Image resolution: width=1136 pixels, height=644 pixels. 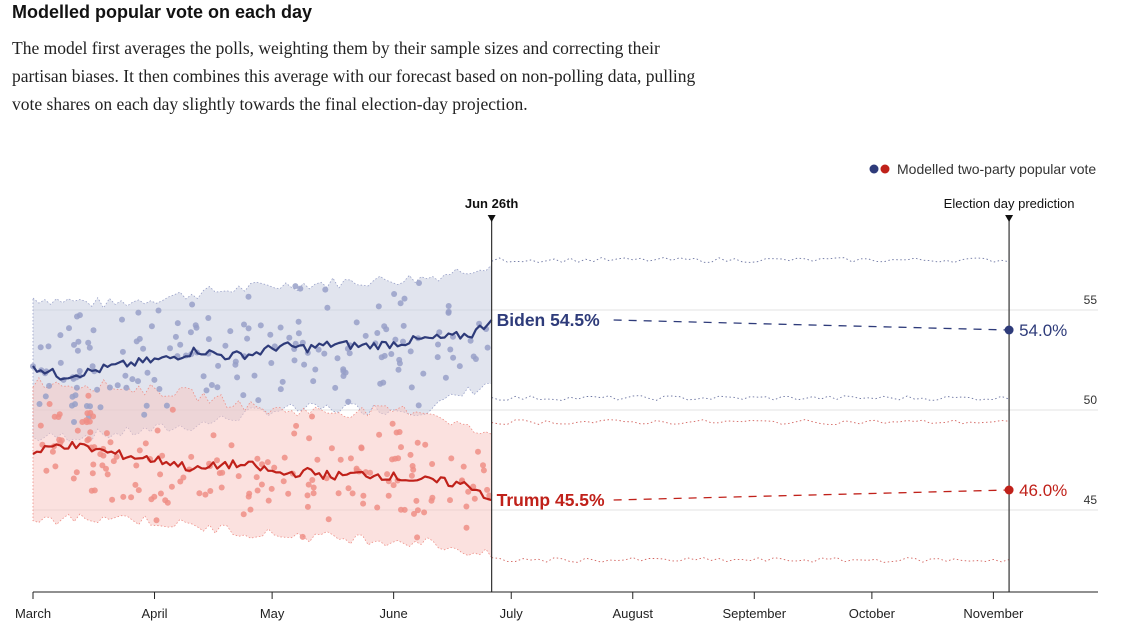 I want to click on biden-current-label: Biden 54.5%, so click(x=549, y=320).